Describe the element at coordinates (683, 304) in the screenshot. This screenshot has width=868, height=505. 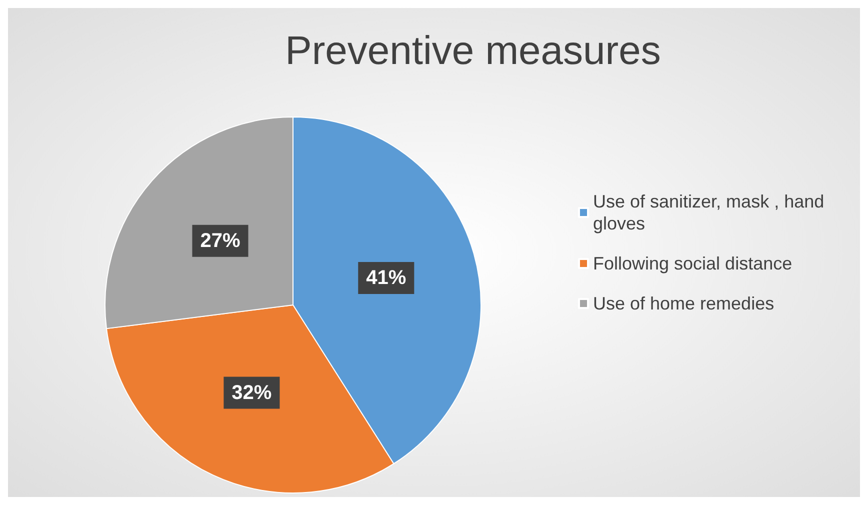
I see `legend-label: Use of home remedies` at that location.